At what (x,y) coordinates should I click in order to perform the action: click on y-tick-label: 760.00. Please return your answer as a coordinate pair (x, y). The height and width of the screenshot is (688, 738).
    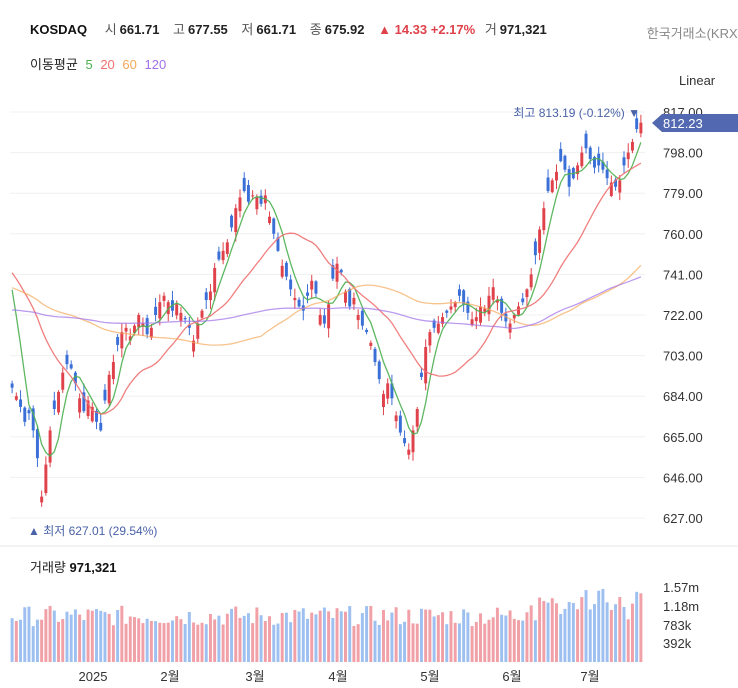
    Looking at the image, I should click on (683, 234).